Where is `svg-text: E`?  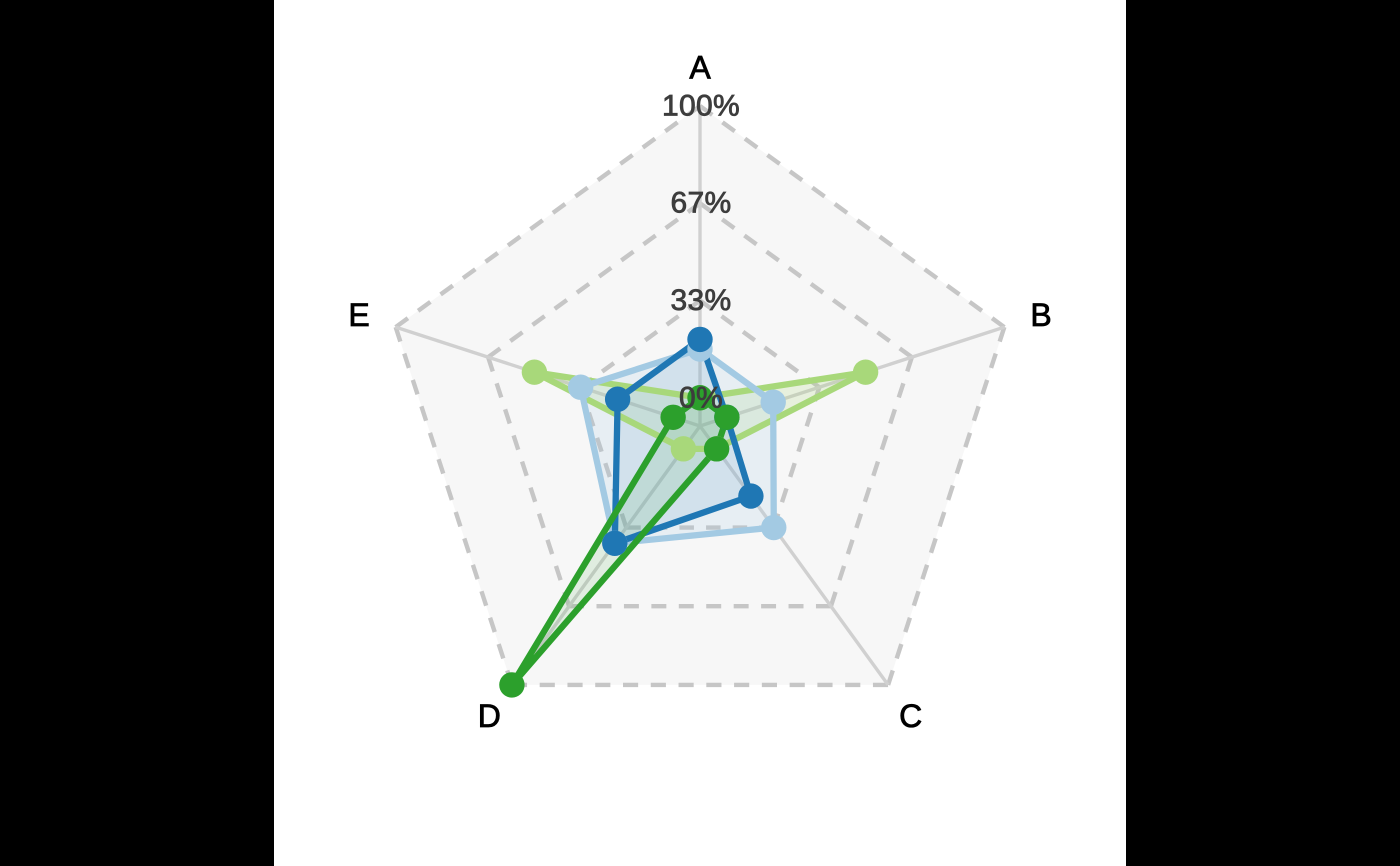
svg-text: E is located at coordinates (358, 315).